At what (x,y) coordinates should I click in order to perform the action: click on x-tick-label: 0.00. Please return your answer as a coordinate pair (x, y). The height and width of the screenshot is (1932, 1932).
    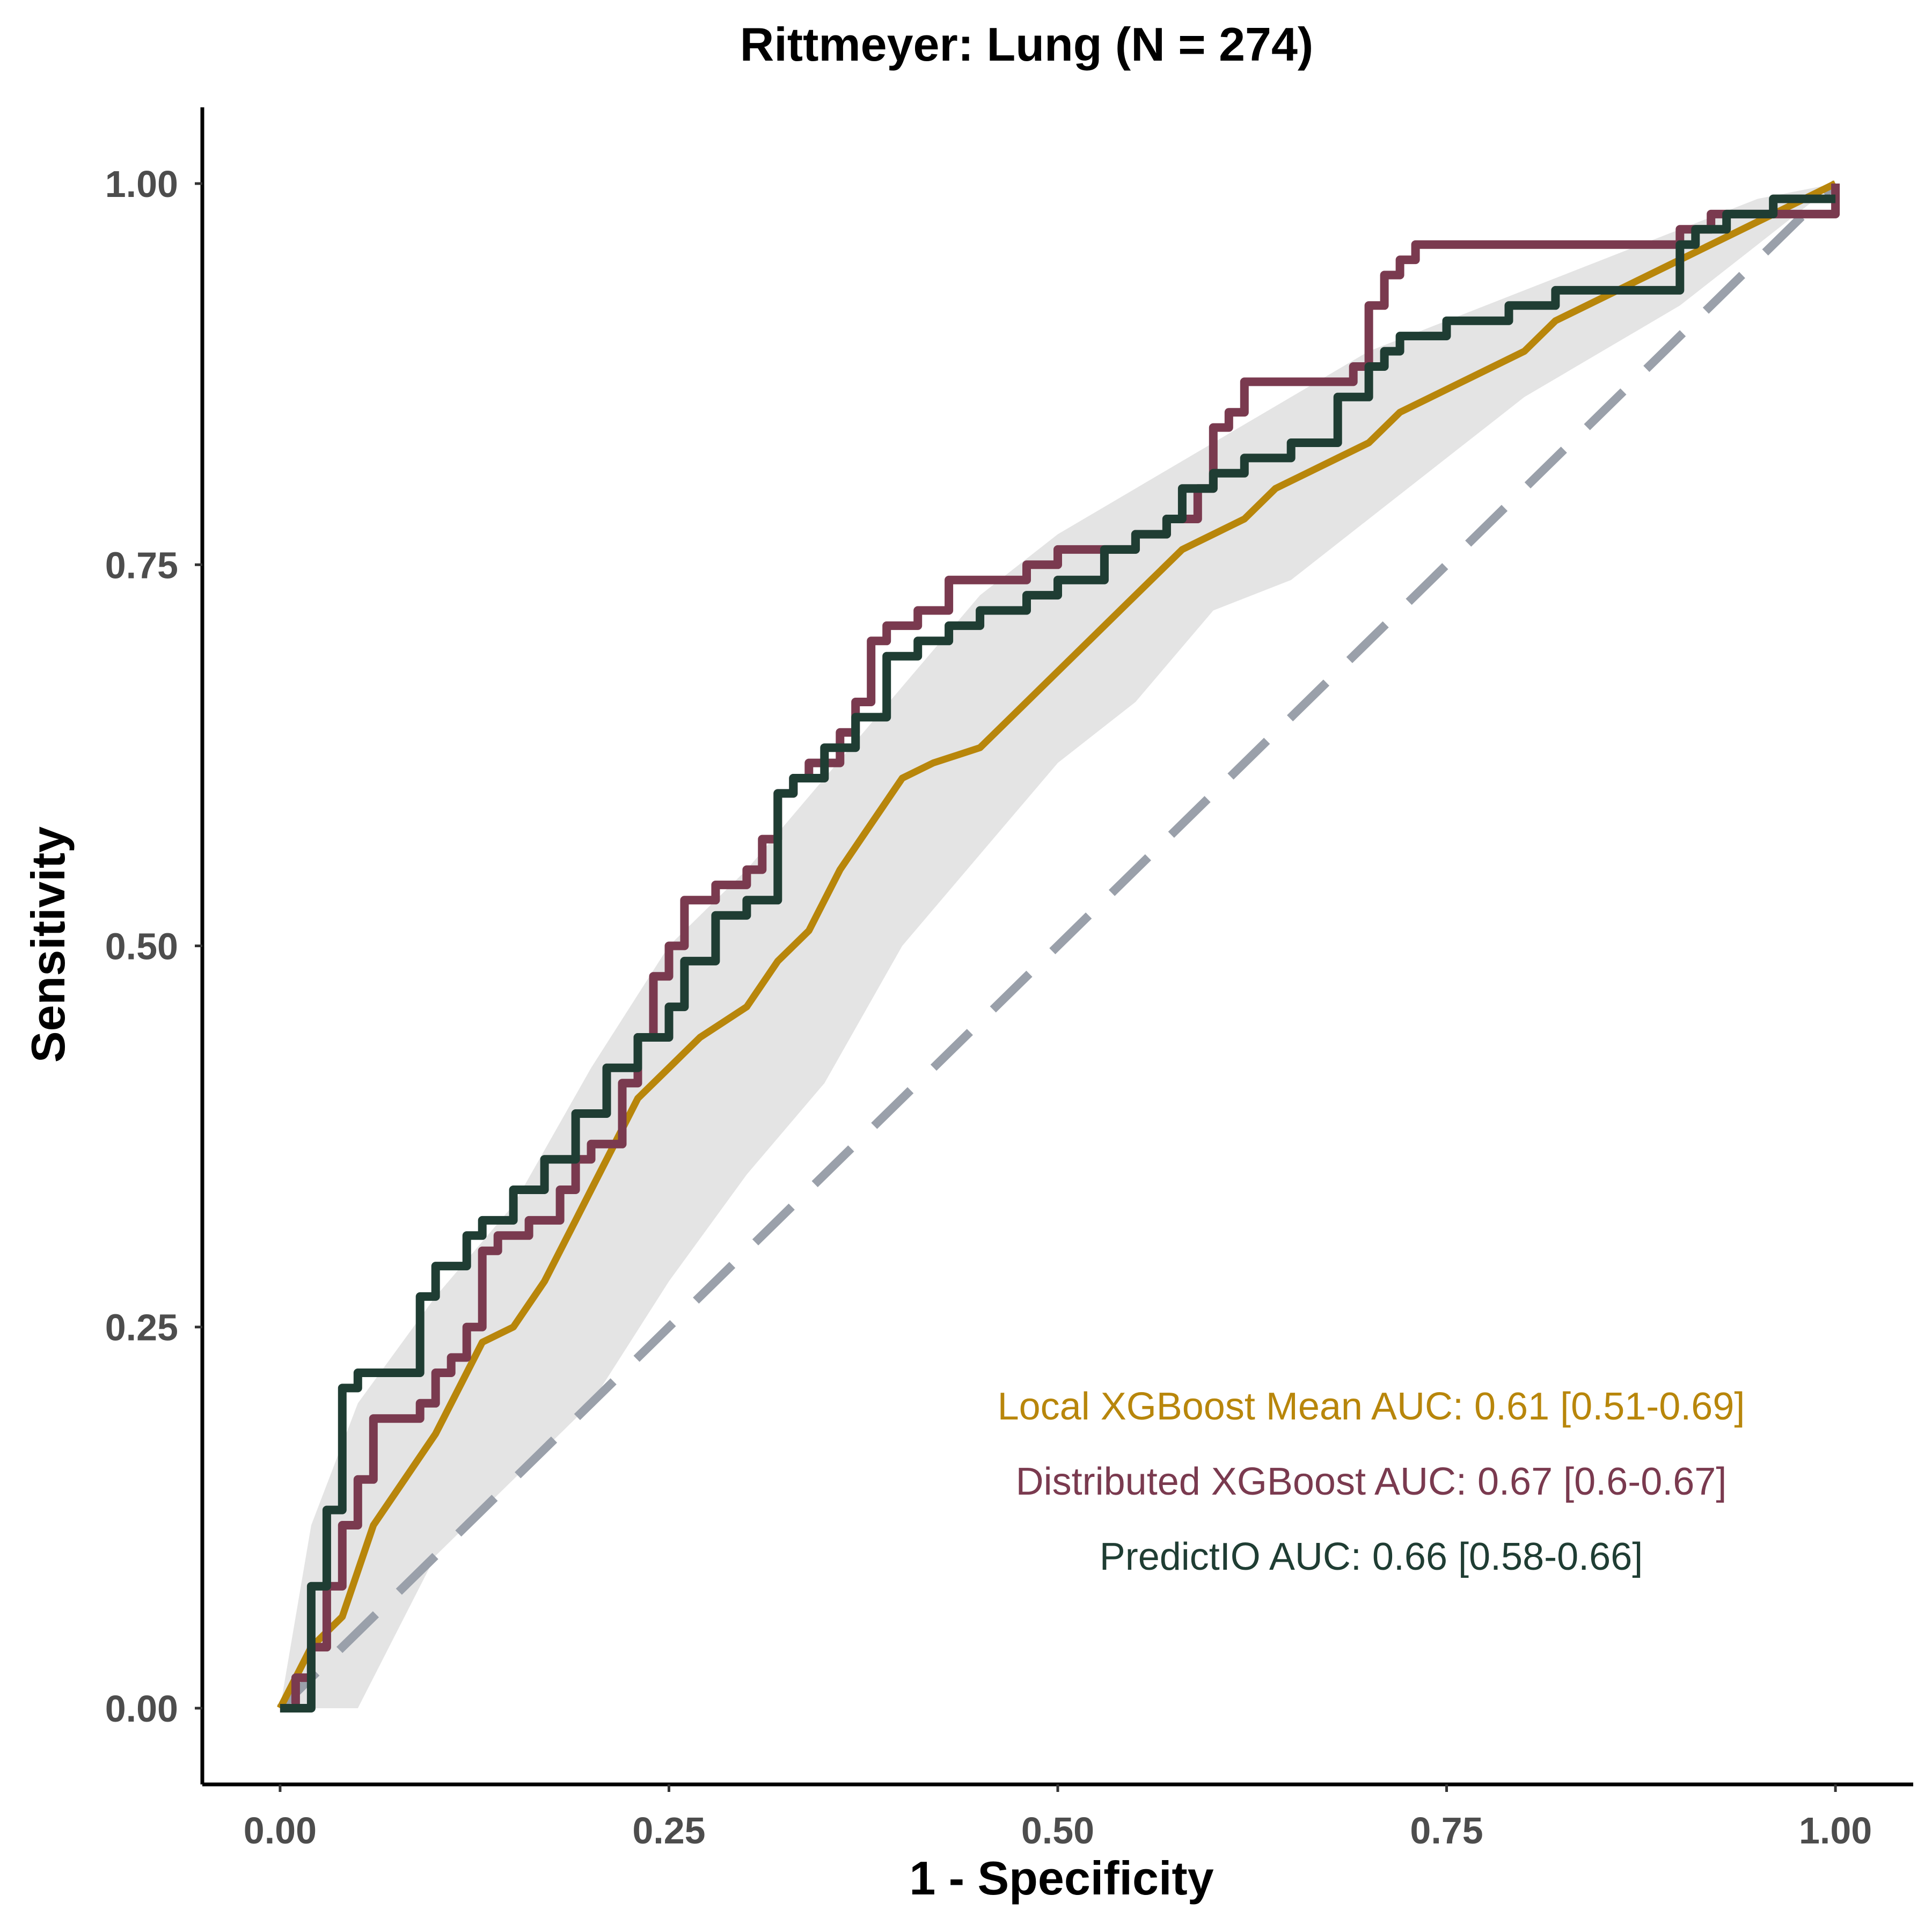
    Looking at the image, I should click on (280, 1830).